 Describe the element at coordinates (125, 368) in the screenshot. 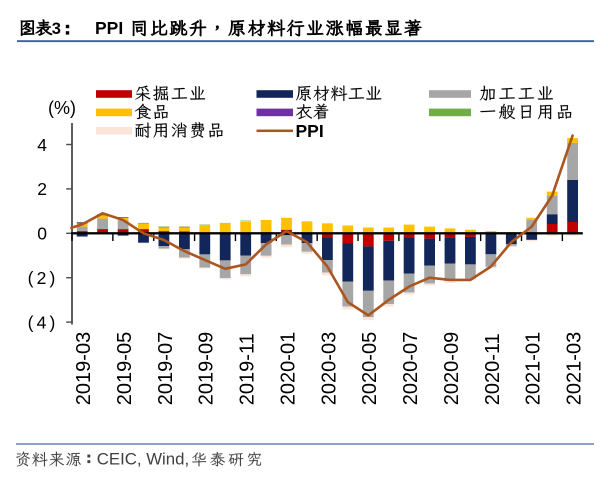

I see `svg-text: 2019-05` at that location.